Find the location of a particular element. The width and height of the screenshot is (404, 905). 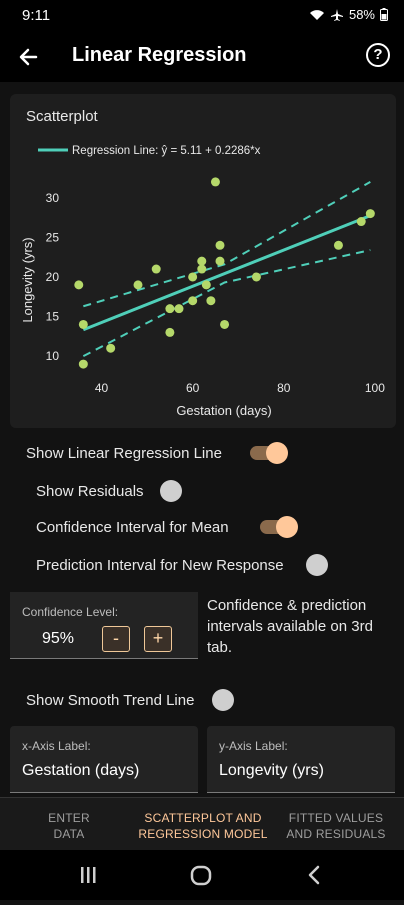

y-tick-label: 15 is located at coordinates (53, 317).